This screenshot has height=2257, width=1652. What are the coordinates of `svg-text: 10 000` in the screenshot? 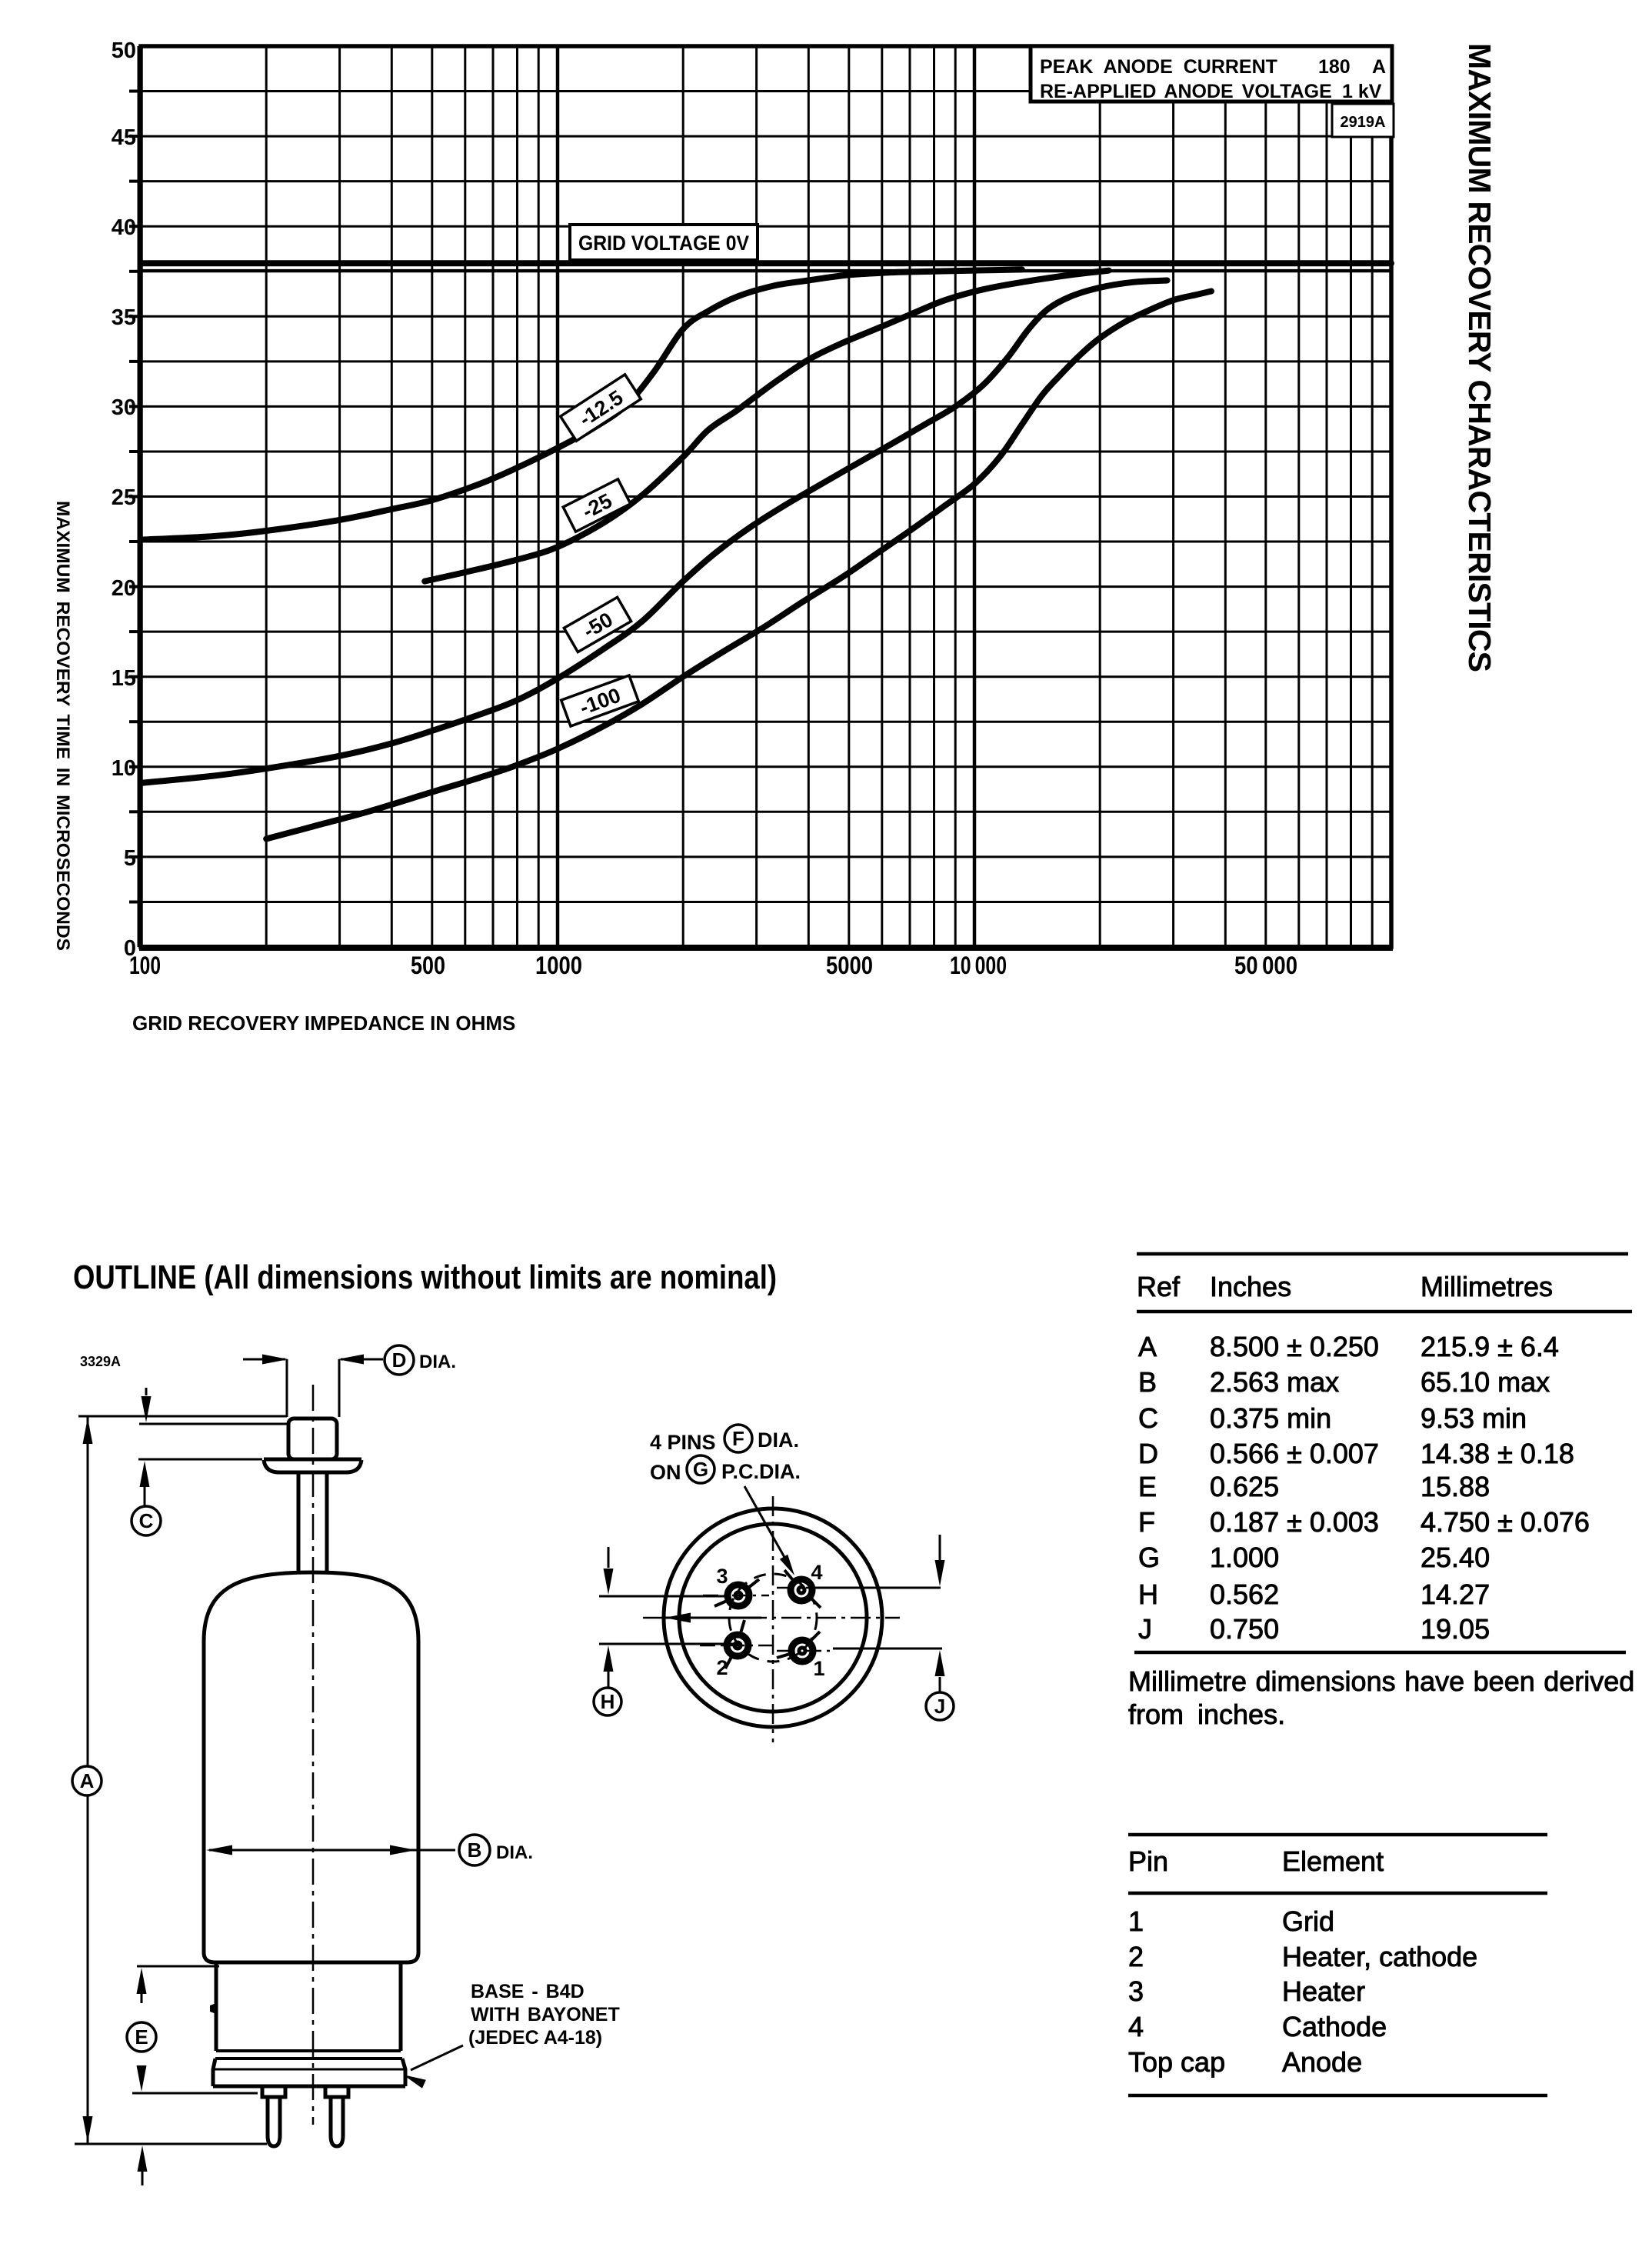 It's located at (978, 965).